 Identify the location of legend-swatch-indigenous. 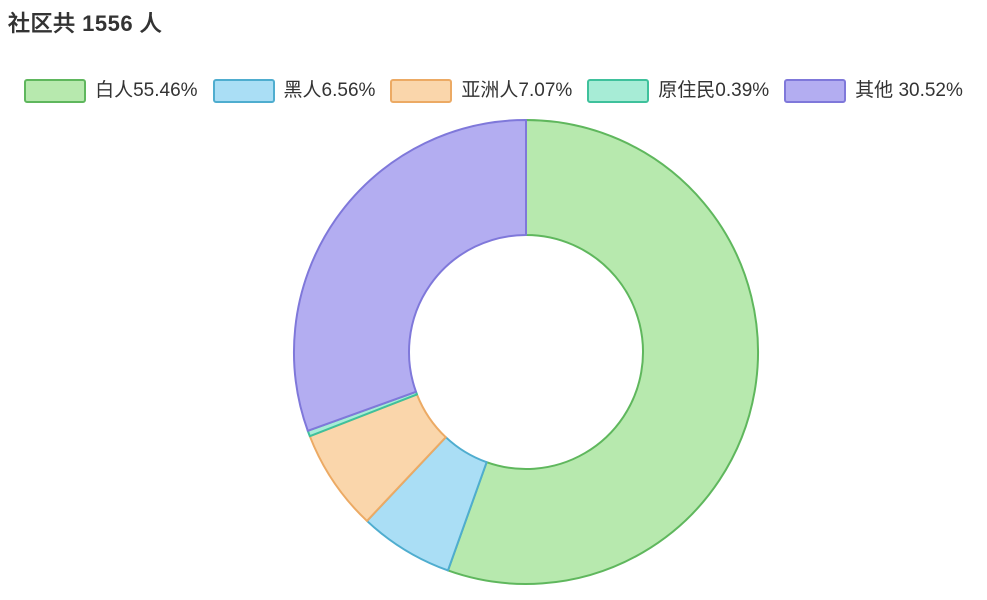
(618, 91).